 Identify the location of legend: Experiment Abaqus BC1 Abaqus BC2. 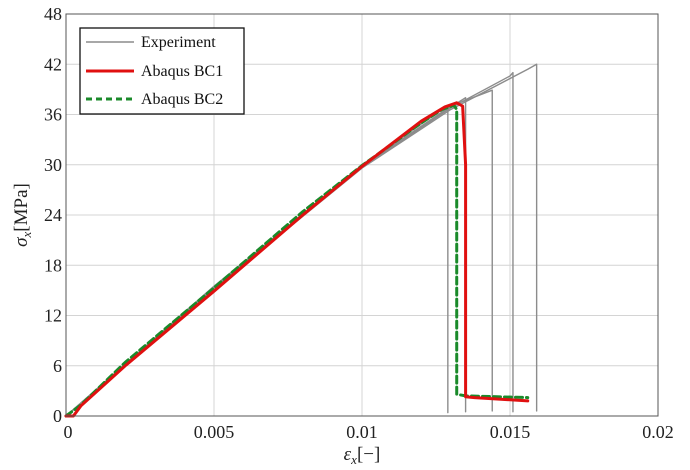
(162, 71).